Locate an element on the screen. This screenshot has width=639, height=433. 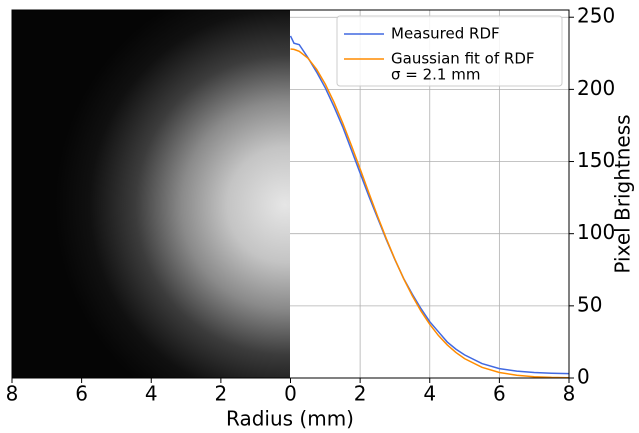
y-tick-label: 0 is located at coordinates (583, 377).